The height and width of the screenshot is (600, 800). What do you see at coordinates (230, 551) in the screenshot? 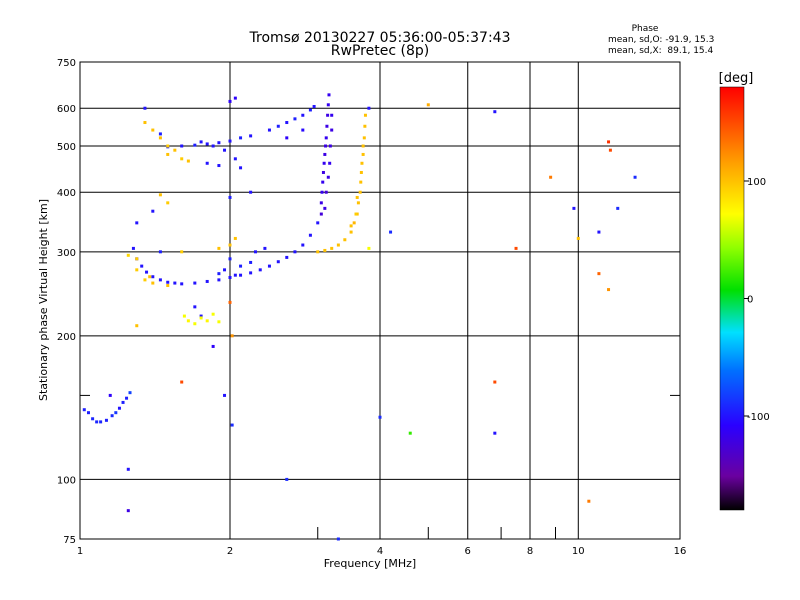
I see `x-tick-label: 2` at bounding box center [230, 551].